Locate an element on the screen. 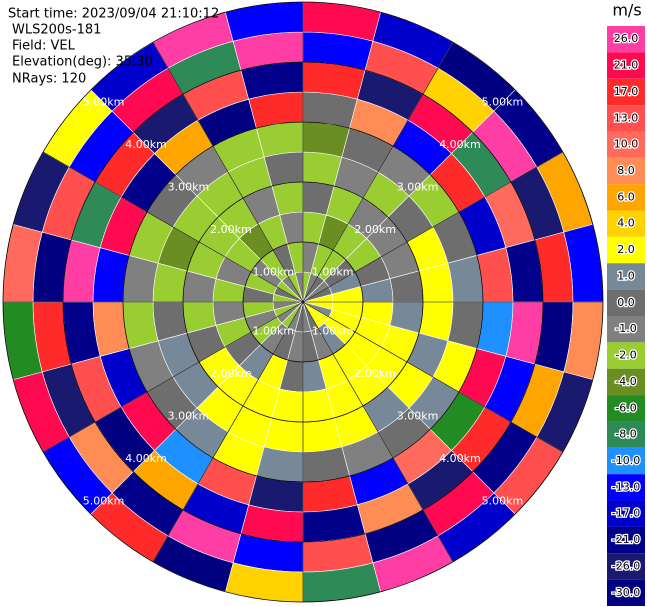 This screenshot has height=607, width=647. colorbar-label: 4.0 is located at coordinates (626, 223).